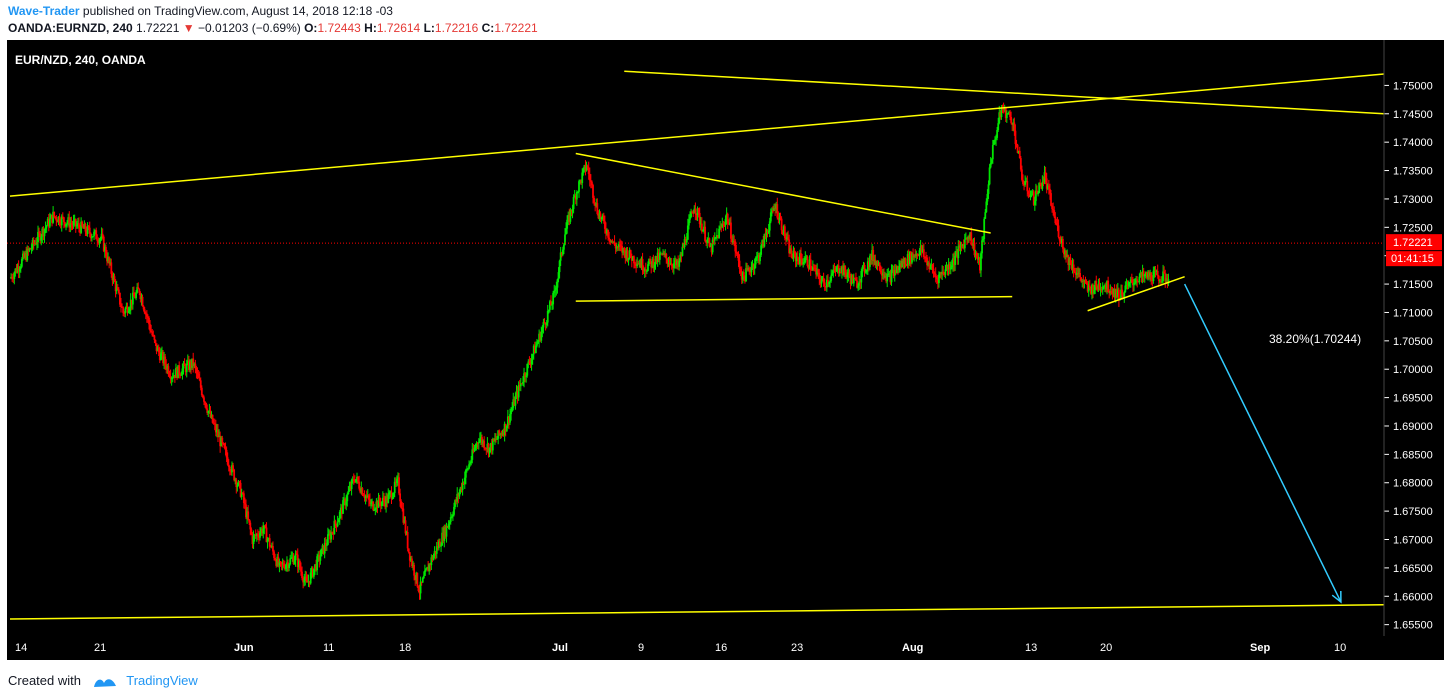  What do you see at coordinates (162, 680) in the screenshot?
I see `tradingview-link: TradingView` at bounding box center [162, 680].